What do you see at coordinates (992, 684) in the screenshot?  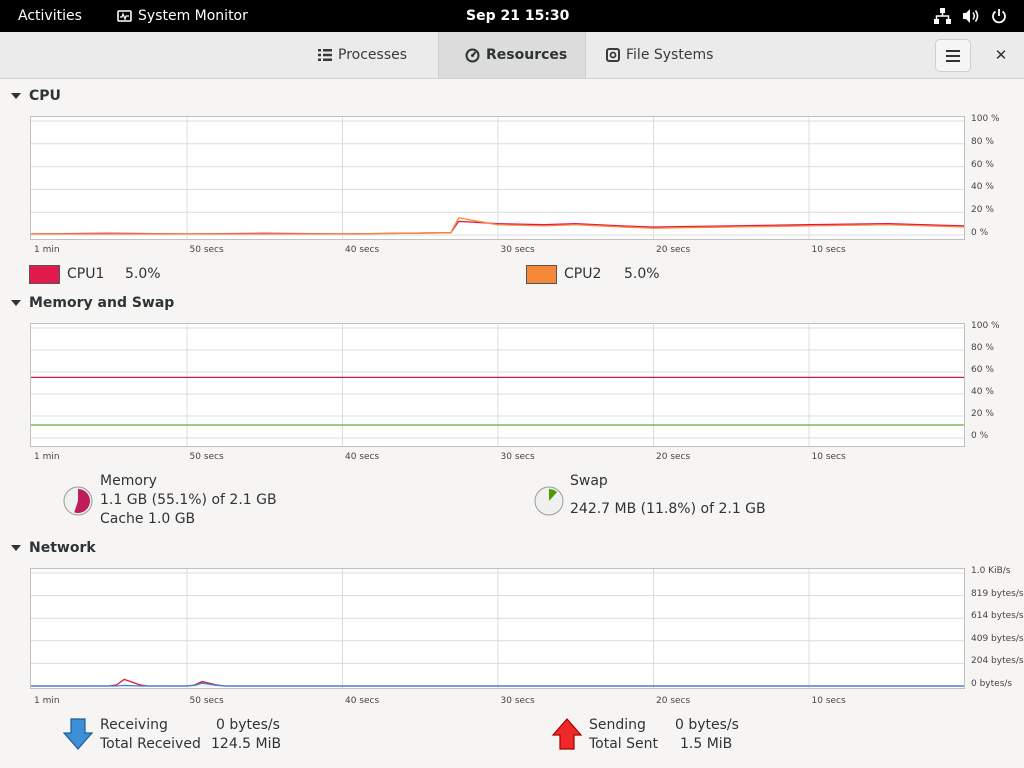 I see `y-tick-label: 0 bytes/s` at bounding box center [992, 684].